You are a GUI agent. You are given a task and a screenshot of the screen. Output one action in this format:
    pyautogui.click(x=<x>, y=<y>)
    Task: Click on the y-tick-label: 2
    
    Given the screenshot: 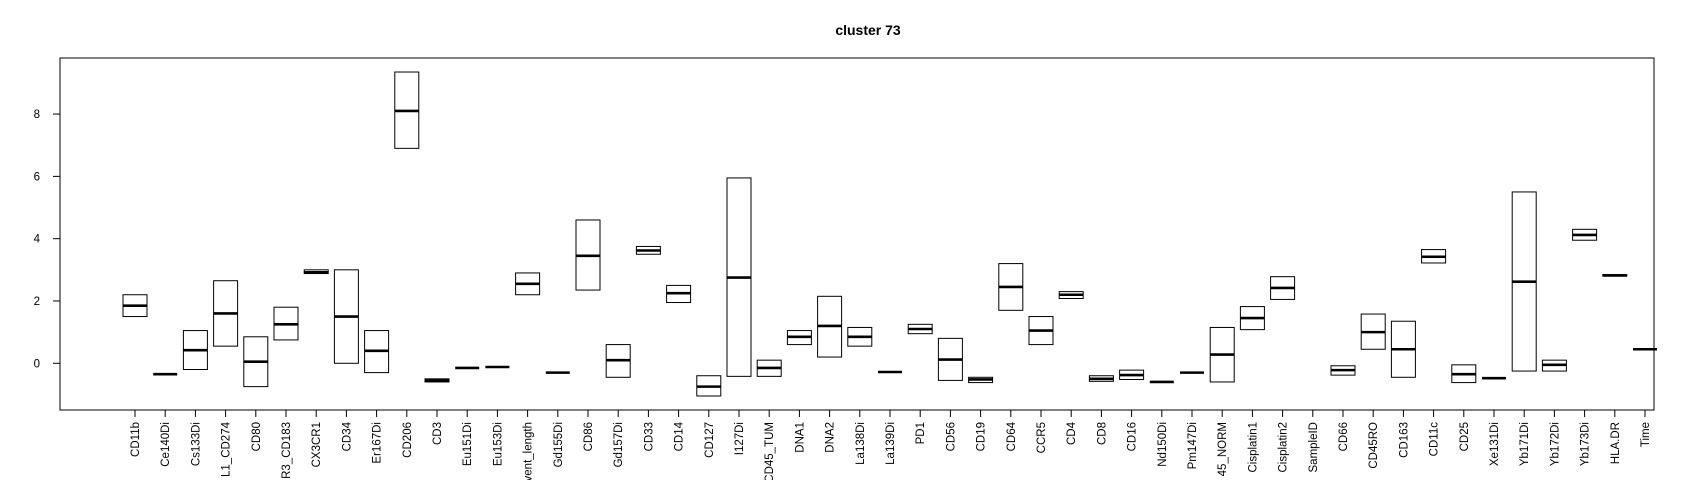 What is the action you would take?
    pyautogui.click(x=37, y=302)
    